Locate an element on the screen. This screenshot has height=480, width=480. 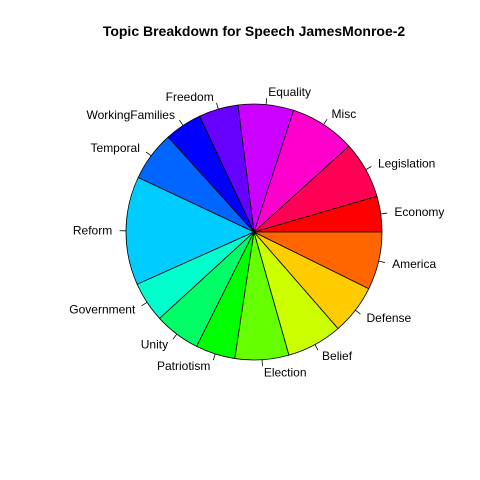
pie-tick-defense is located at coordinates (358, 312).